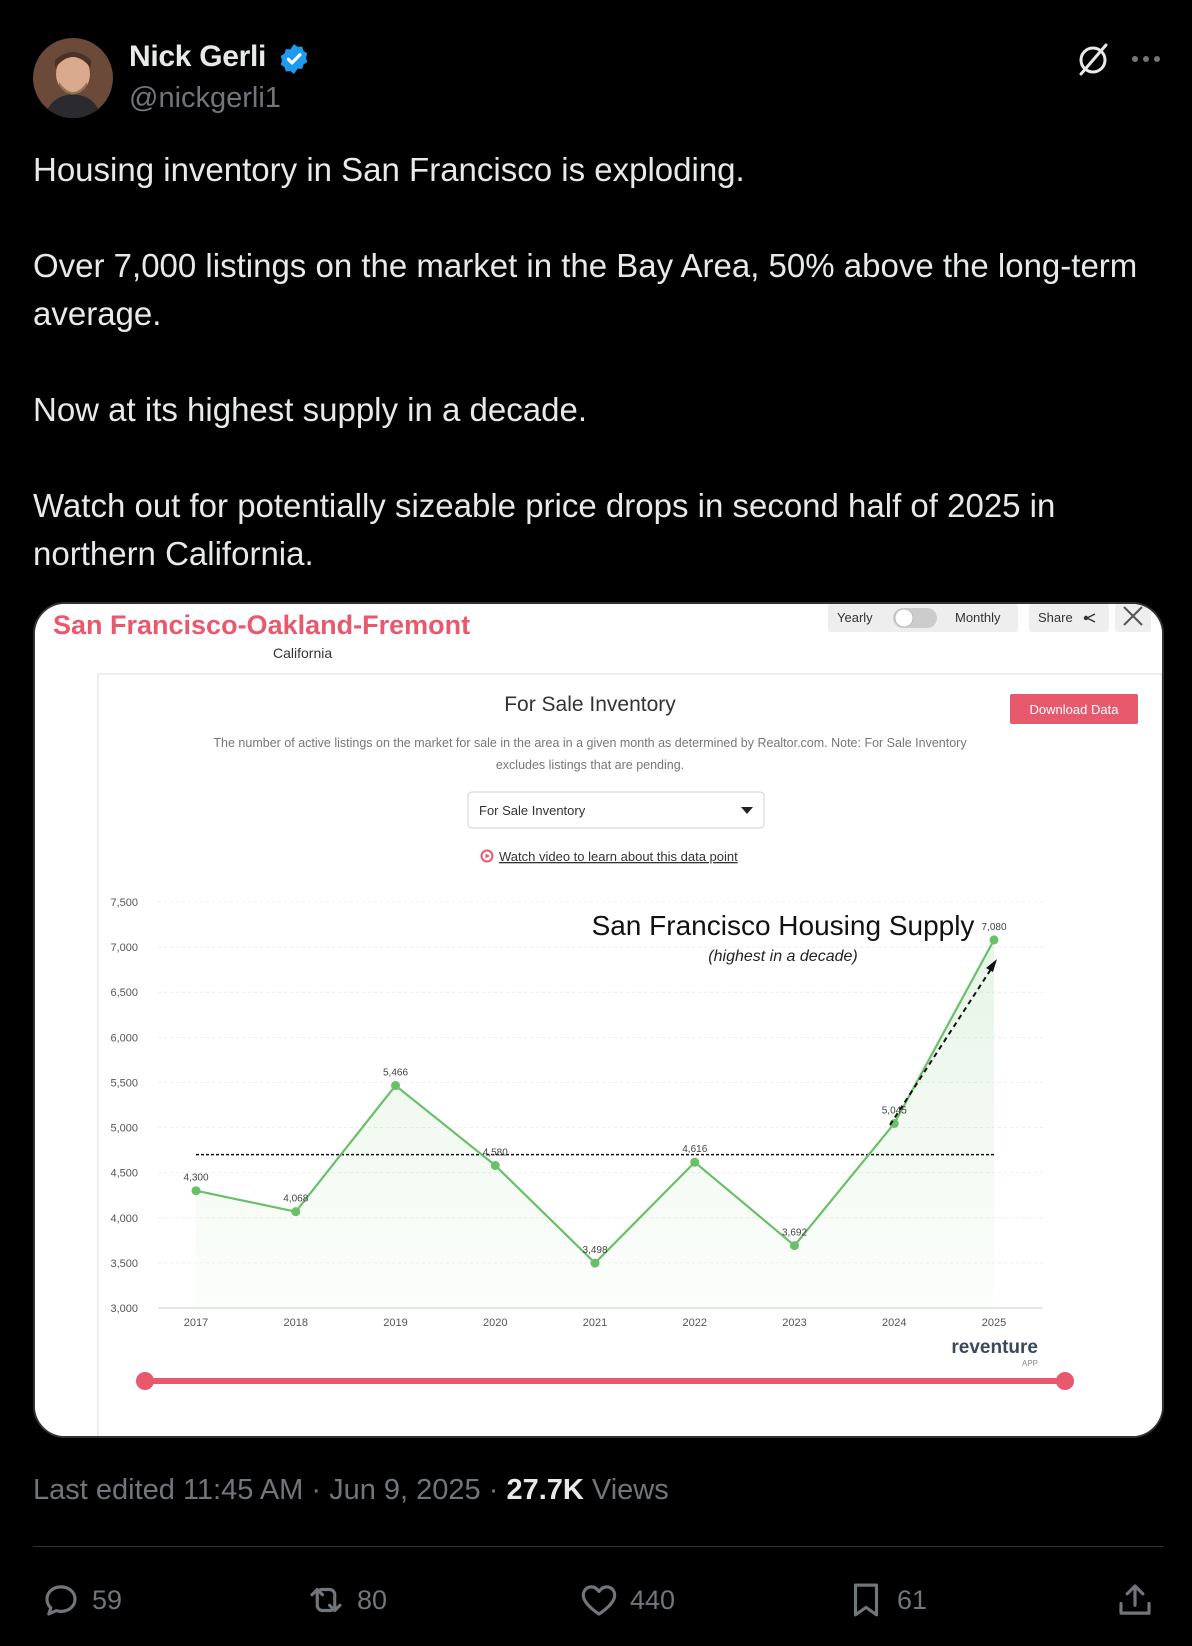  I want to click on y-tick-label: 4,500, so click(124, 1174).